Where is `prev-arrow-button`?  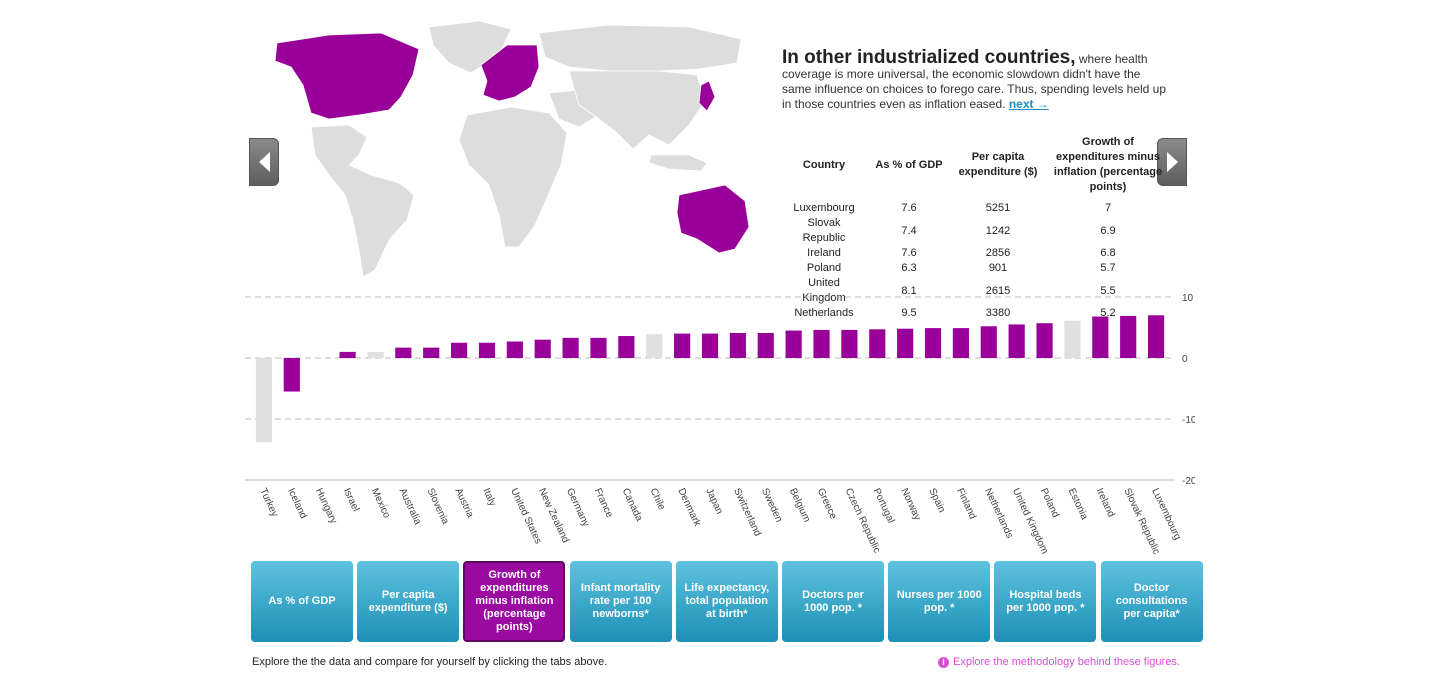
prev-arrow-button is located at coordinates (264, 162).